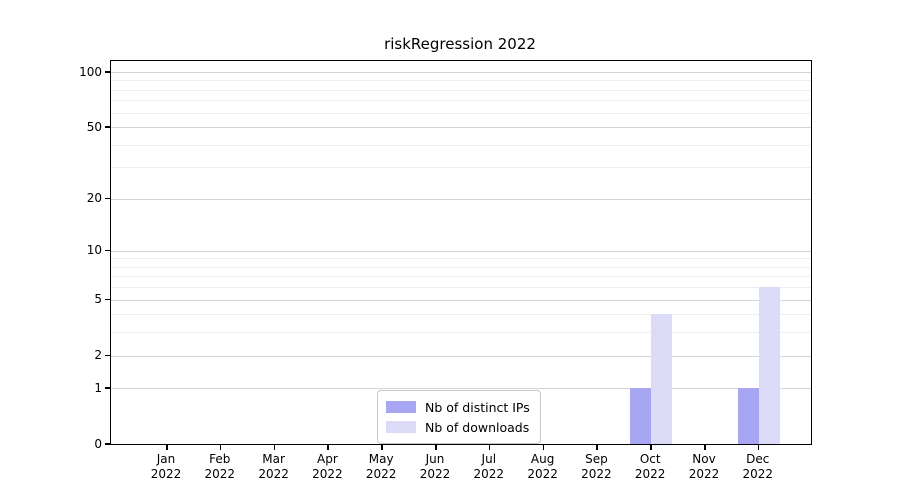 The height and width of the screenshot is (500, 900). Describe the element at coordinates (489, 466) in the screenshot. I see `x-tick-label: Jul 2022` at that location.